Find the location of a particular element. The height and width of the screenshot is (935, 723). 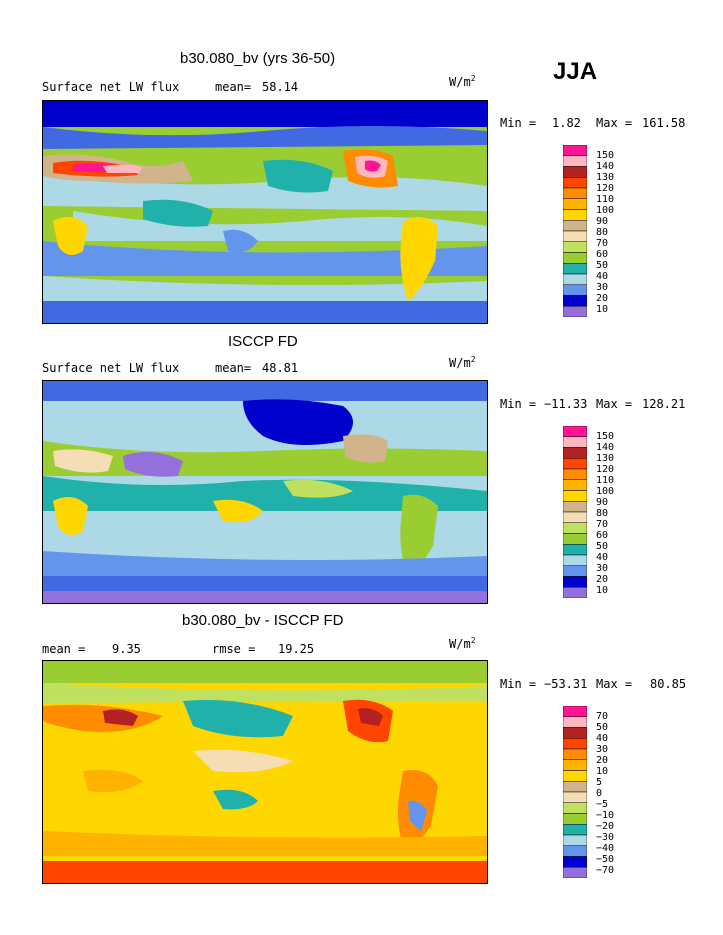

colorbar-label: 5 is located at coordinates (599, 782).